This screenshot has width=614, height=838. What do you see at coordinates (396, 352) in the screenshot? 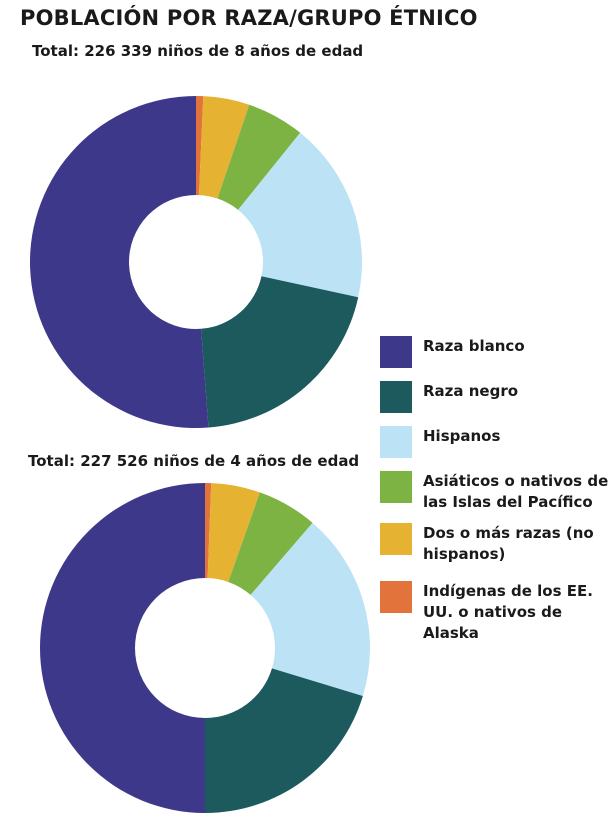
I see `legend-swatch-white` at bounding box center [396, 352].